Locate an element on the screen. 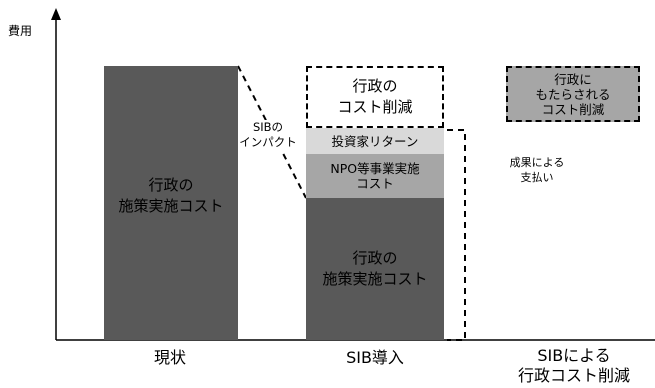 This screenshot has width=655, height=388. outcome-payment-annotation: 成果による 支払い is located at coordinates (537, 170).